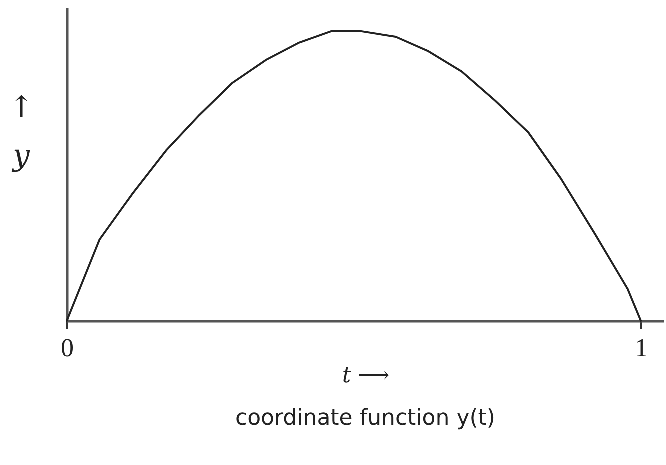  Describe the element at coordinates (365, 418) in the screenshot. I see `text: coordinate function y(t)` at that location.